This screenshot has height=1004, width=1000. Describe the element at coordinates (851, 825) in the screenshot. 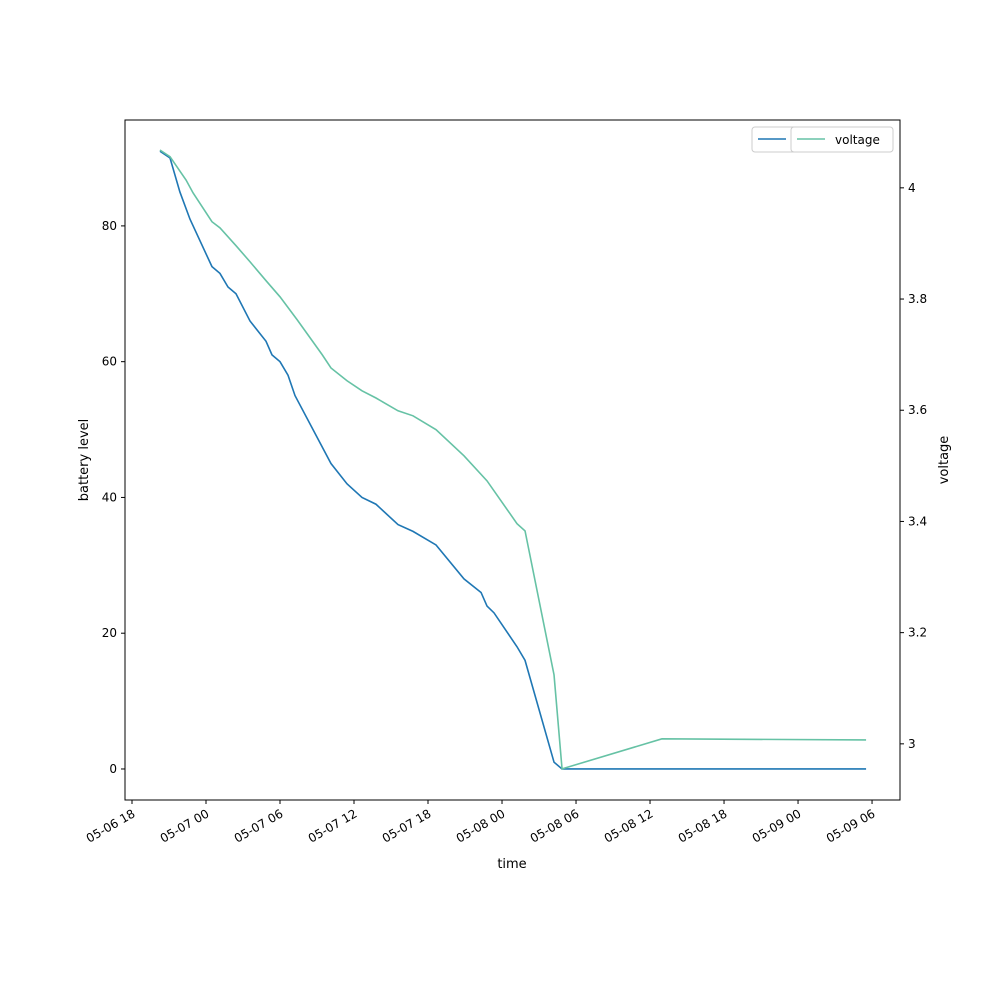

I see `x-tick-label: 05-09 06` at that location.